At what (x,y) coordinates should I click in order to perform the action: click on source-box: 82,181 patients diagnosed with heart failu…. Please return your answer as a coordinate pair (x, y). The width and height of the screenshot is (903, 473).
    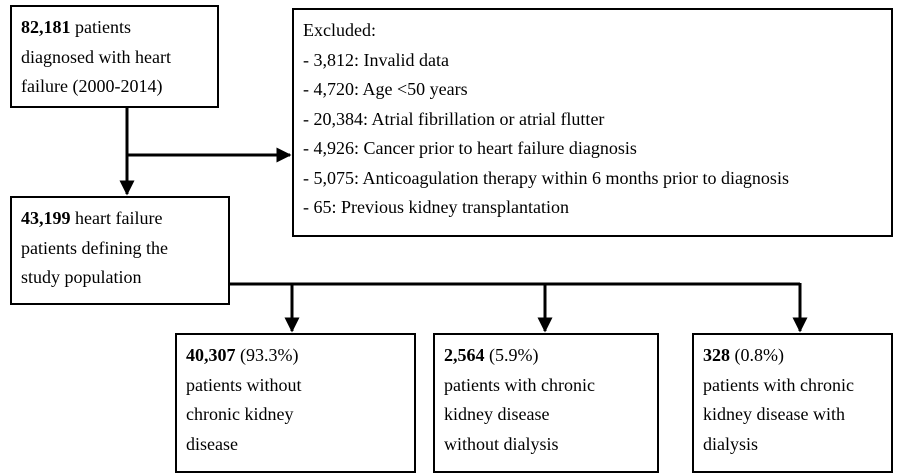
    Looking at the image, I should click on (114, 56).